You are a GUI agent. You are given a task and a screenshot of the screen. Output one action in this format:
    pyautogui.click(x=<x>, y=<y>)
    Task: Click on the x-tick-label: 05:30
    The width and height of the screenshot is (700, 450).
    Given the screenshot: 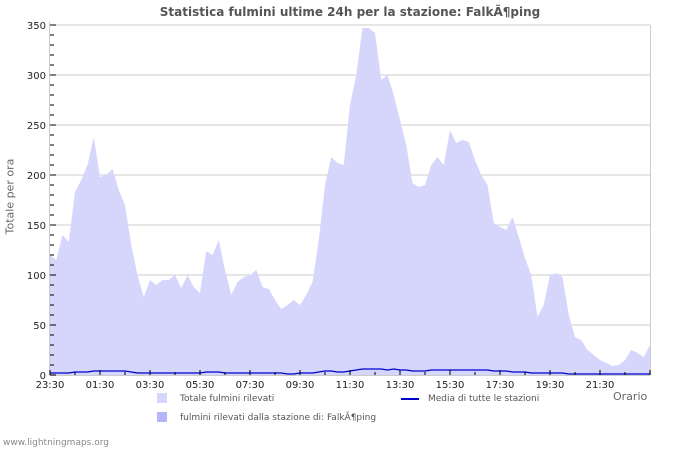 What is the action you would take?
    pyautogui.click(x=200, y=385)
    